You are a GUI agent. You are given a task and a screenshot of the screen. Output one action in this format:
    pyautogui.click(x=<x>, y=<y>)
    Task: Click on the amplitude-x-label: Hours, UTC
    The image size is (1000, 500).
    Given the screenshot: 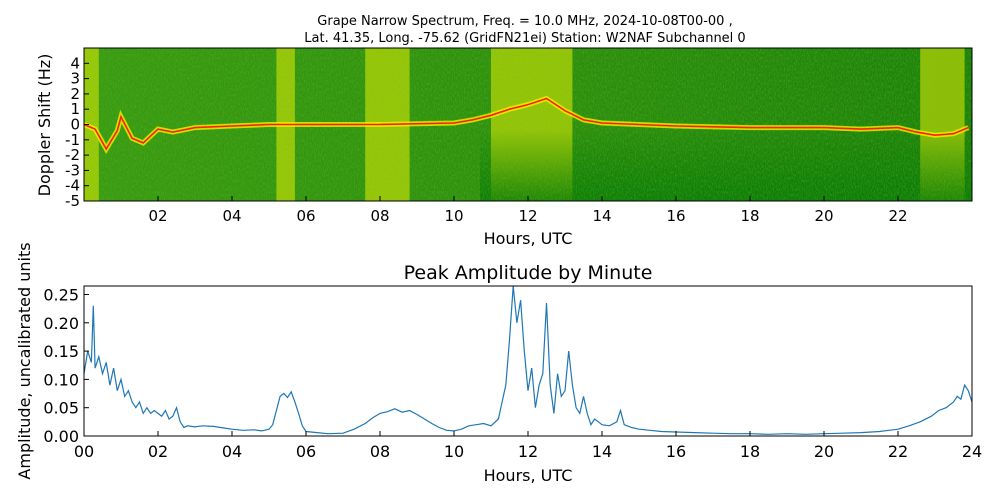 What is the action you would take?
    pyautogui.click(x=528, y=475)
    